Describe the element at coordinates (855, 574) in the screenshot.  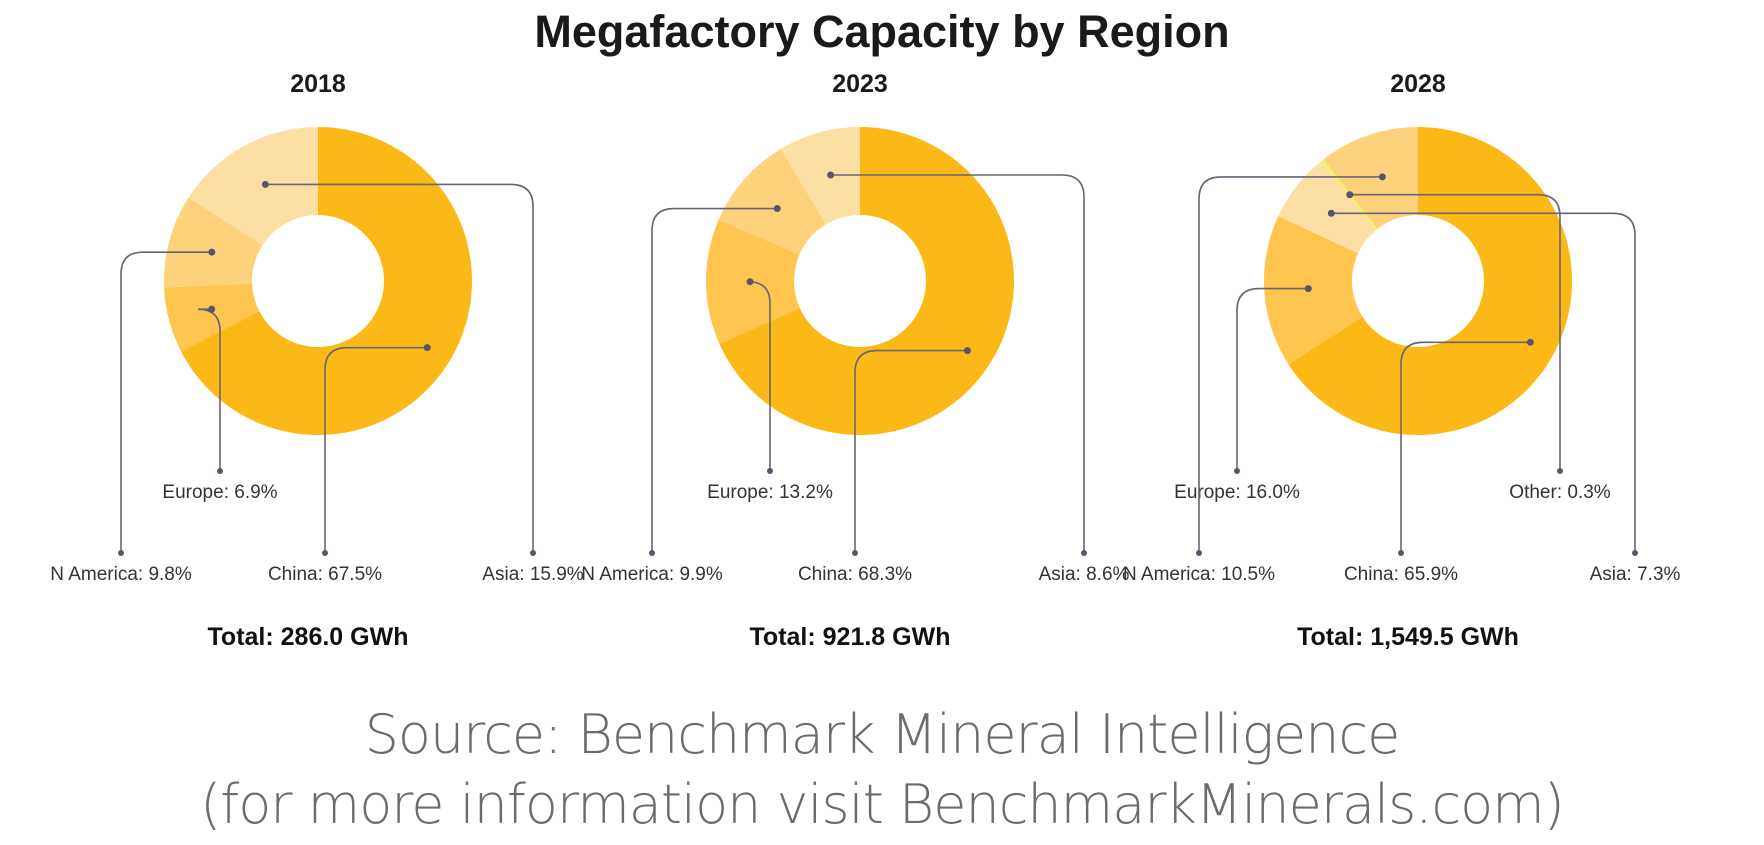
I see `slice-label: China: 68.3%` at that location.